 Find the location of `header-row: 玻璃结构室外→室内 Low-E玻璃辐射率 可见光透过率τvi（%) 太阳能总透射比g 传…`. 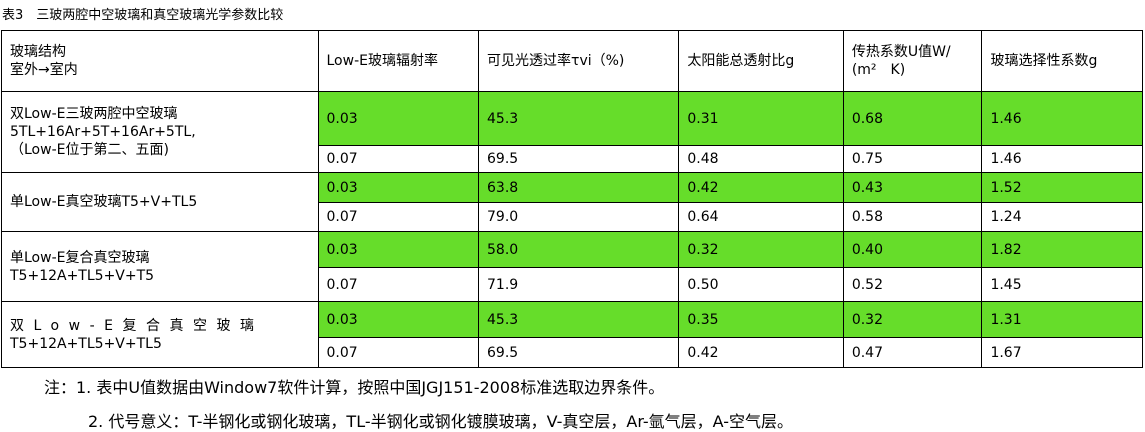

header-row: 玻璃结构室外→室内 Low-E玻璃辐射率 可见光透过率τvi（%) 太阳能总透射比g 传… is located at coordinates (572, 61).